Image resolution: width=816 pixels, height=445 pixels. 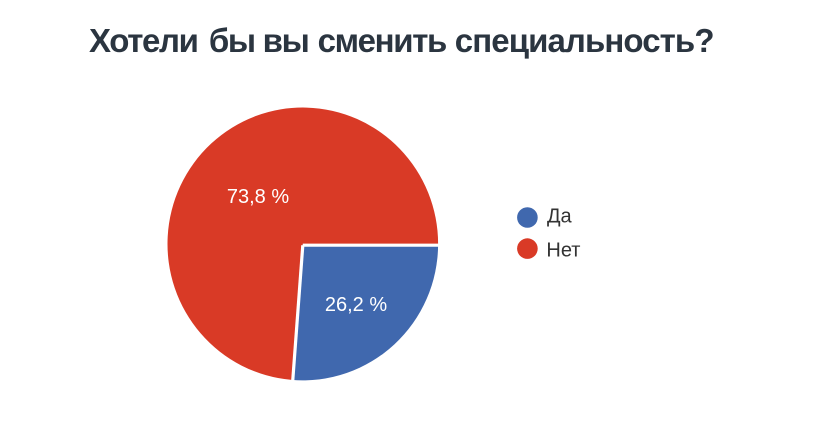 I want to click on svg-text: Нет, so click(x=563, y=251).